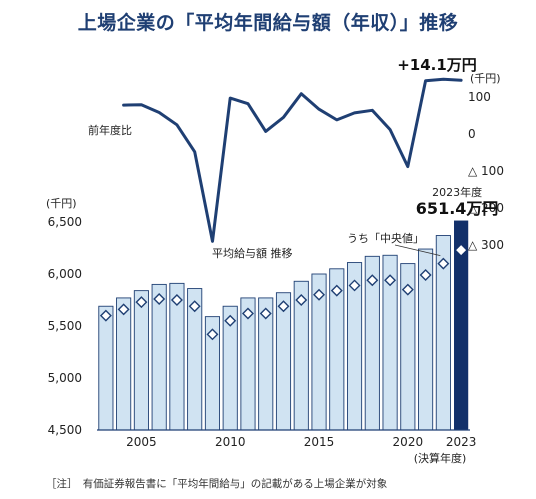  What do you see at coordinates (457, 208) in the screenshot?
I see `highlight-value-label: 651.4万円` at bounding box center [457, 208].